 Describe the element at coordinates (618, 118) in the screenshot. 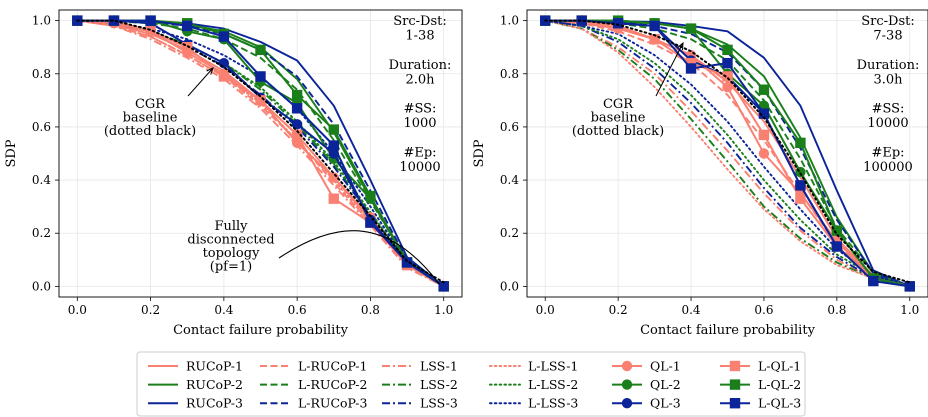

I see `baseline-note-line: baseline` at that location.